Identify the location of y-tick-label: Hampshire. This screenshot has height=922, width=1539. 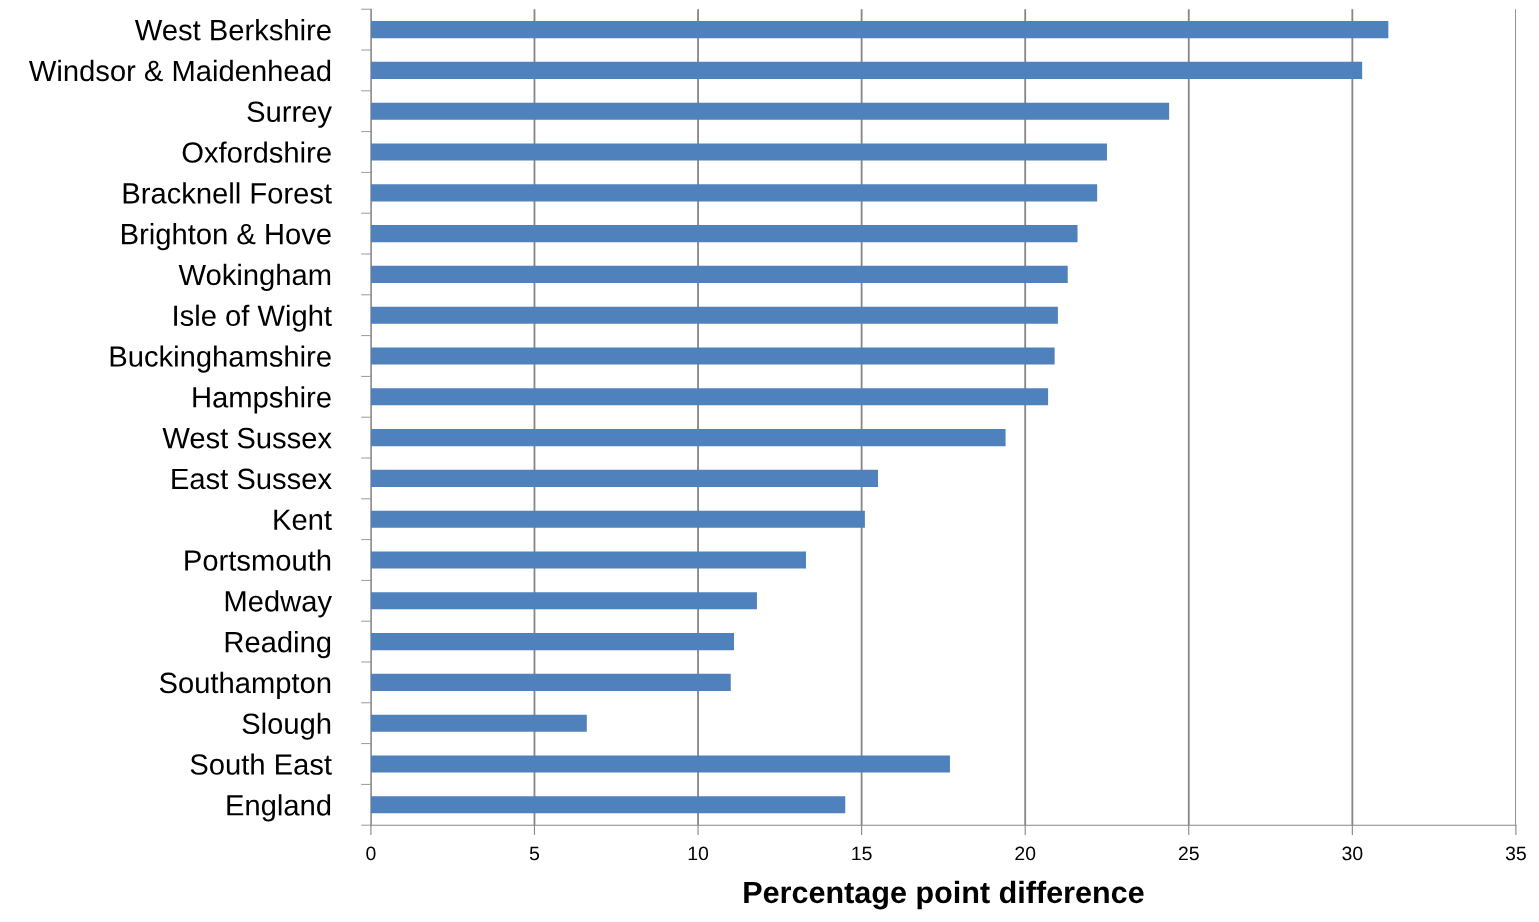
(262, 400).